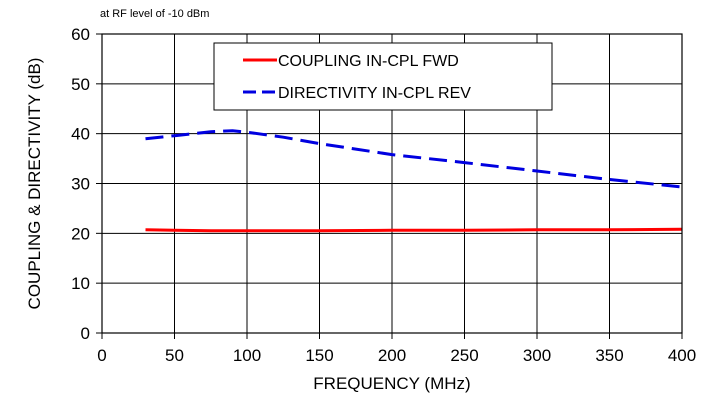 Image resolution: width=717 pixels, height=403 pixels. What do you see at coordinates (85, 333) in the screenshot?
I see `y-tick-label: 0` at bounding box center [85, 333].